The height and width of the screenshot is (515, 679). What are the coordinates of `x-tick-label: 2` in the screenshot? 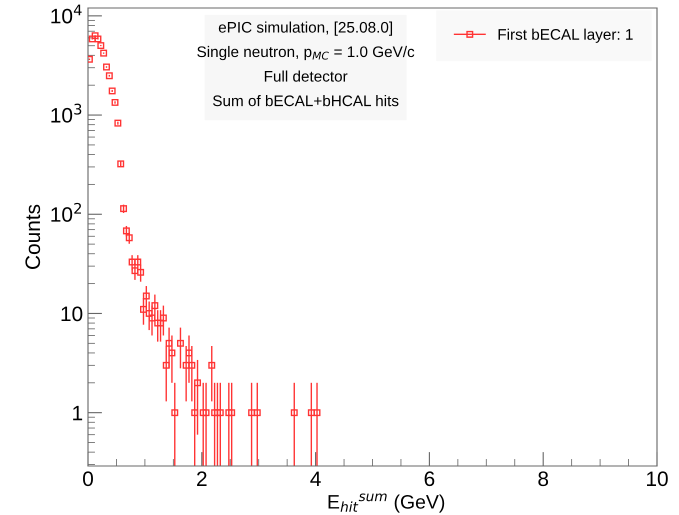 It's located at (202, 478).